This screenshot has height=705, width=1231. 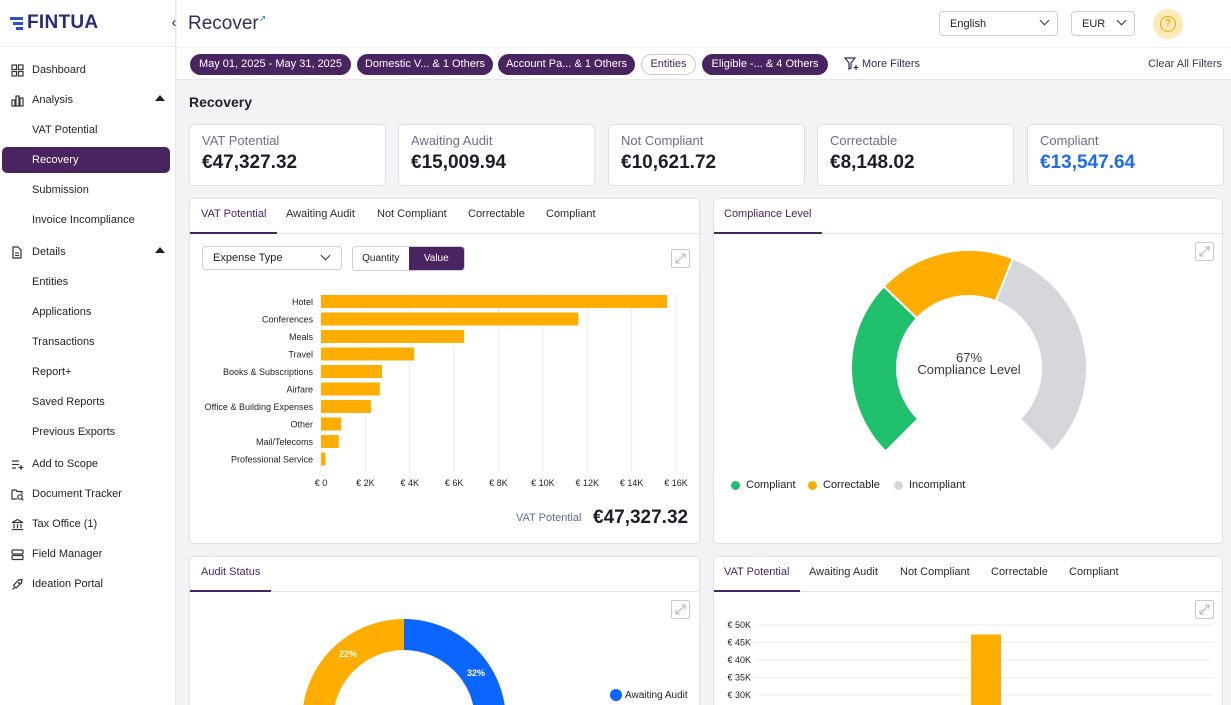 What do you see at coordinates (353, 662) in the screenshot?
I see `donut-slice-orange` at bounding box center [353, 662].